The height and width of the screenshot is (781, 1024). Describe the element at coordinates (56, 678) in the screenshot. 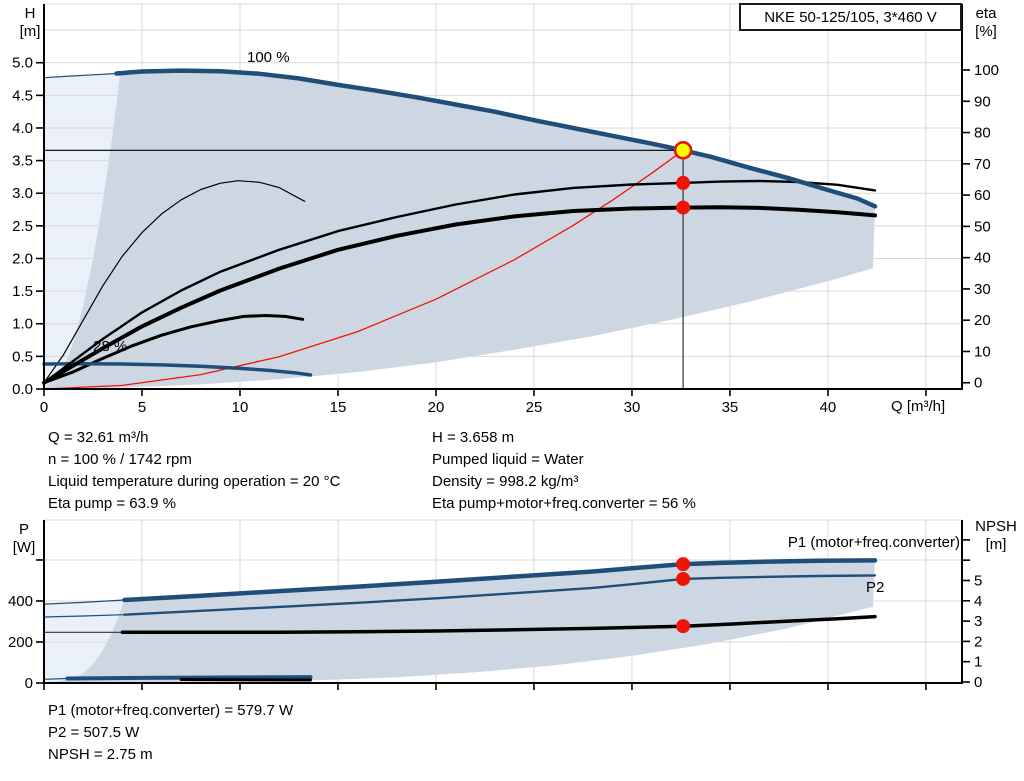

I see `series-p1-28-lead` at that location.